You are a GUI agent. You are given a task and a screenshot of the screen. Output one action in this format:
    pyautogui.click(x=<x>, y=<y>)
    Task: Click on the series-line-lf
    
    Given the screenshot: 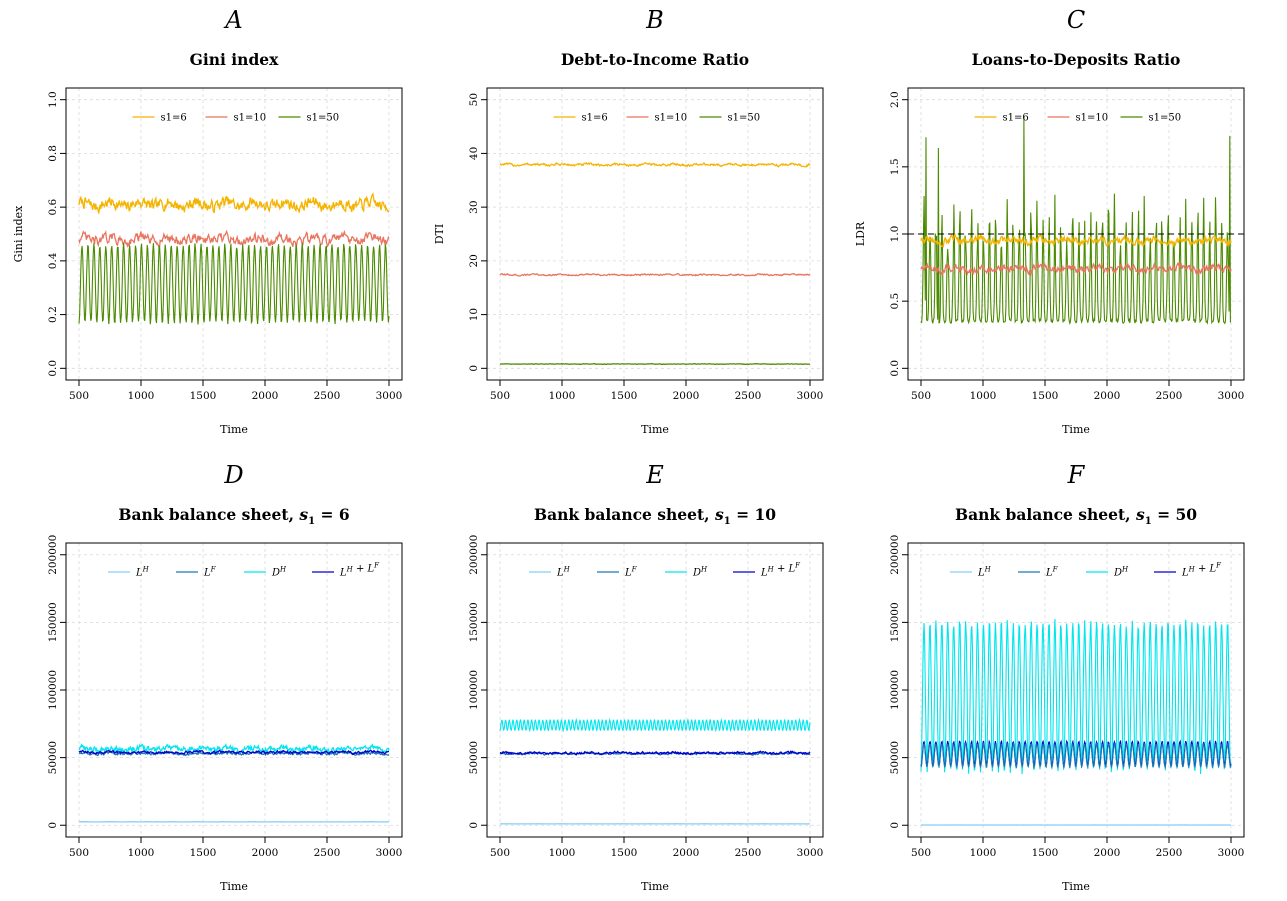 What is the action you would take?
    pyautogui.click(x=1076, y=755)
    